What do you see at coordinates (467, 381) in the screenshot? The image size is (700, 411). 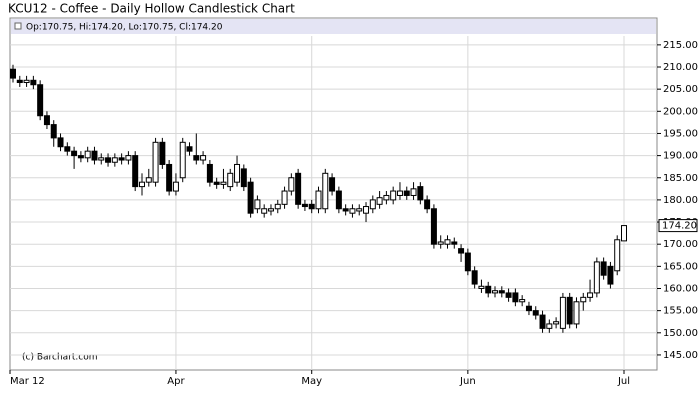 I see `x-tick-label: Jun` at bounding box center [467, 381].